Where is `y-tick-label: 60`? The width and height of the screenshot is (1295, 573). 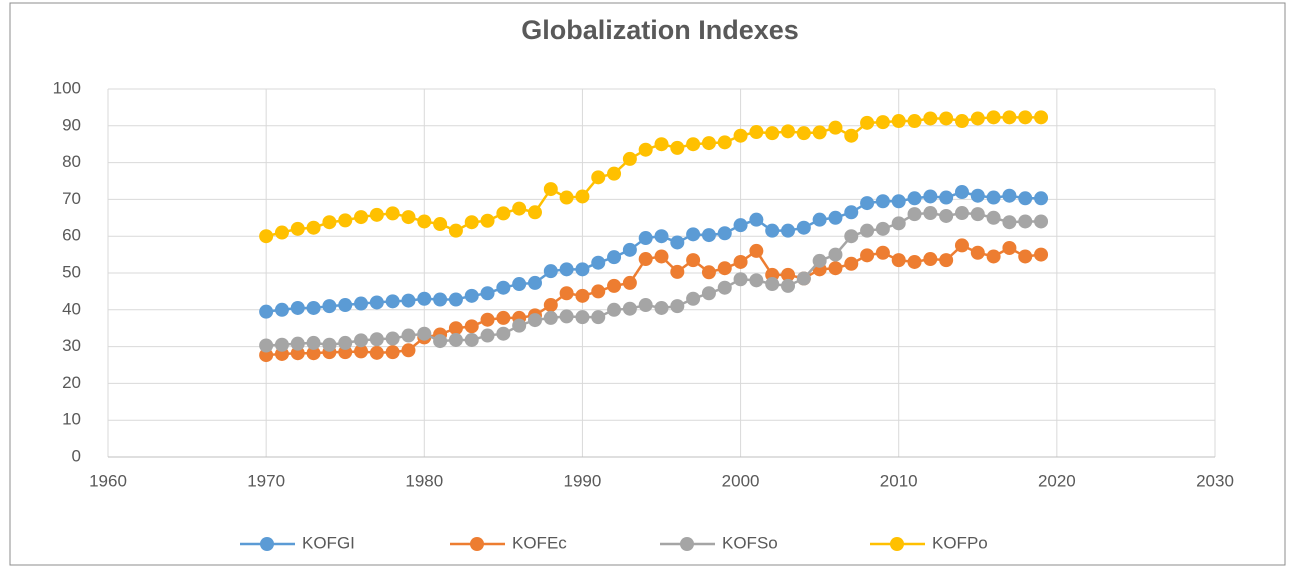 y-tick-label: 60 is located at coordinates (71, 235).